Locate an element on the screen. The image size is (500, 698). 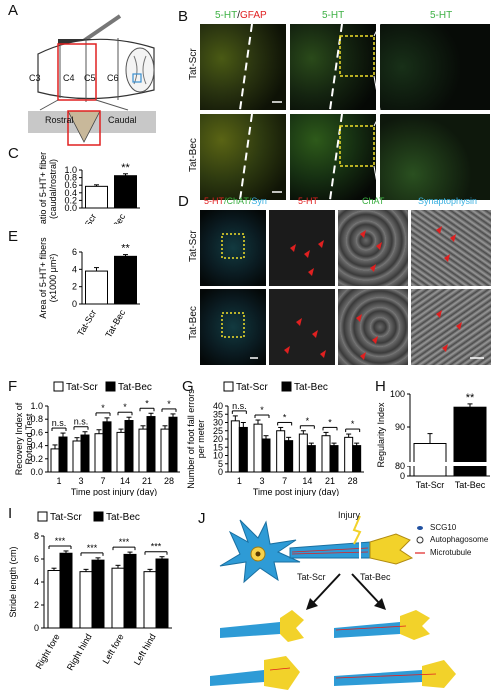
y-tick-label: 4 is located at coordinates (74, 269).